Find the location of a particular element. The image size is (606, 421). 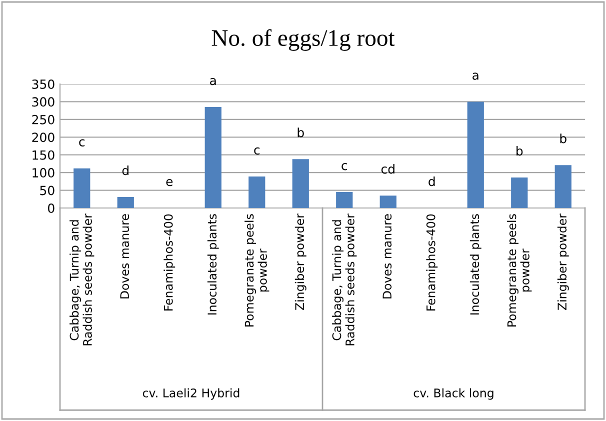

y-tick-label: 0 is located at coordinates (51, 208).